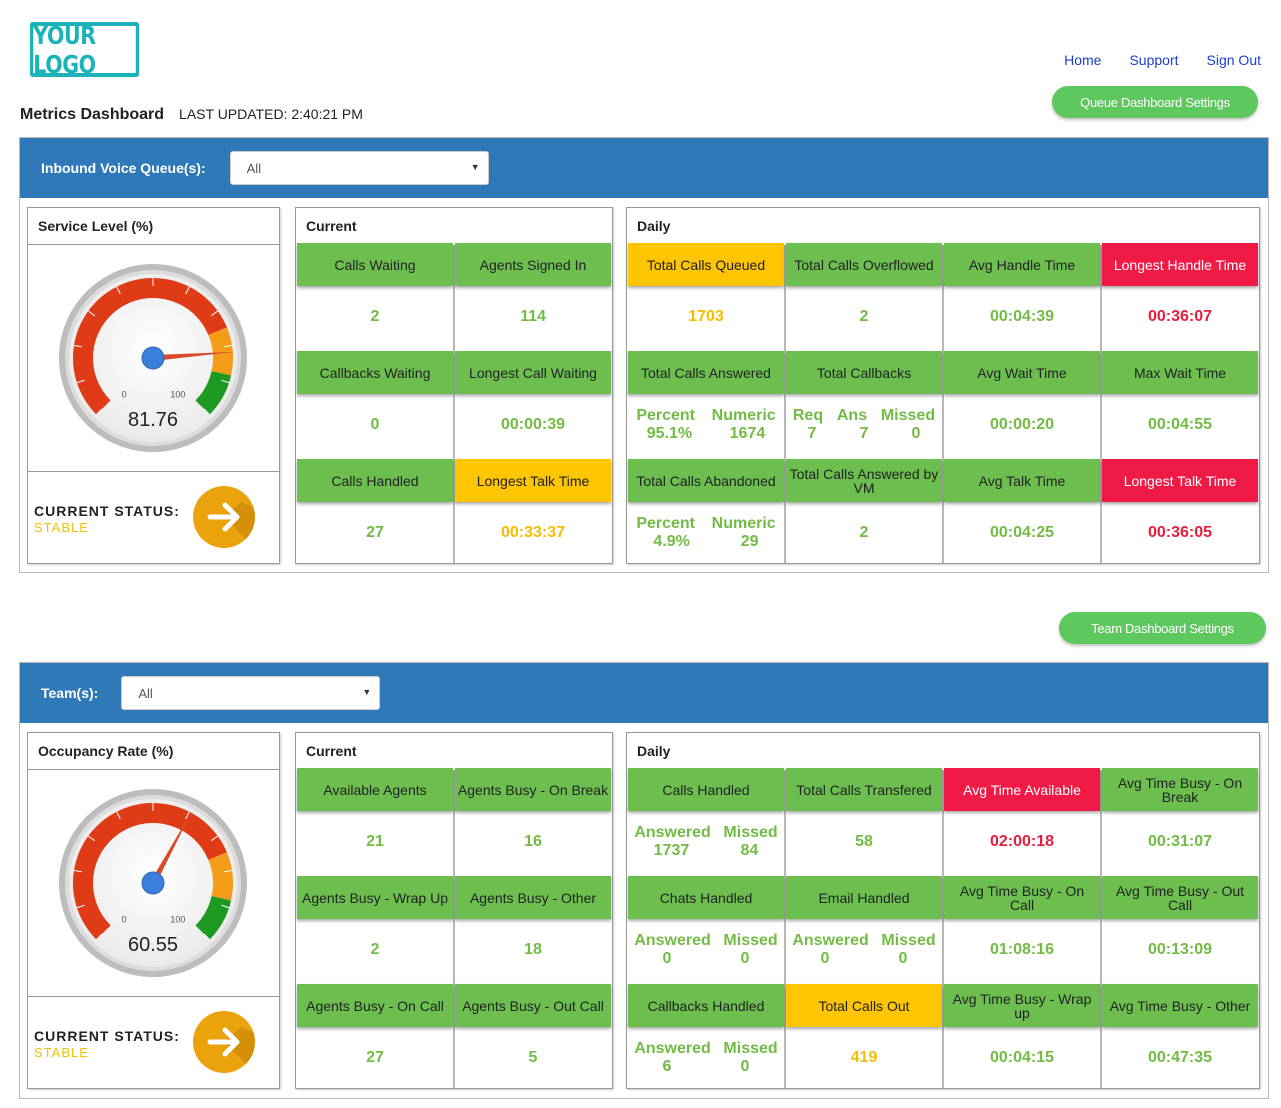 The image size is (1281, 1108). I want to click on gauge-needle, so click(190, 356).